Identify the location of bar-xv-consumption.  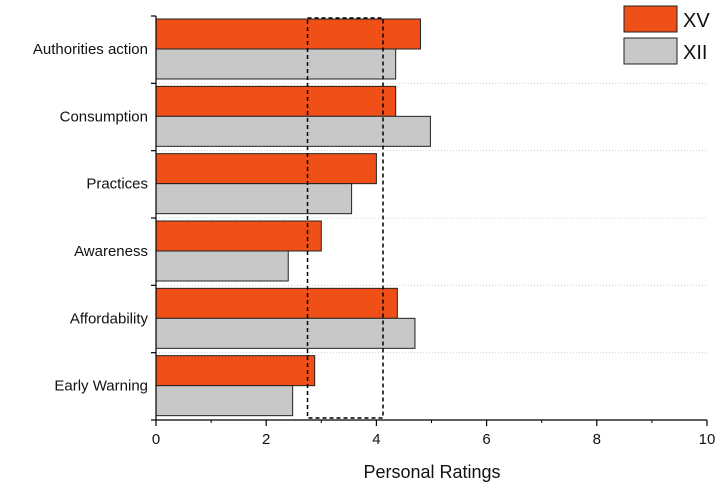
(276, 101).